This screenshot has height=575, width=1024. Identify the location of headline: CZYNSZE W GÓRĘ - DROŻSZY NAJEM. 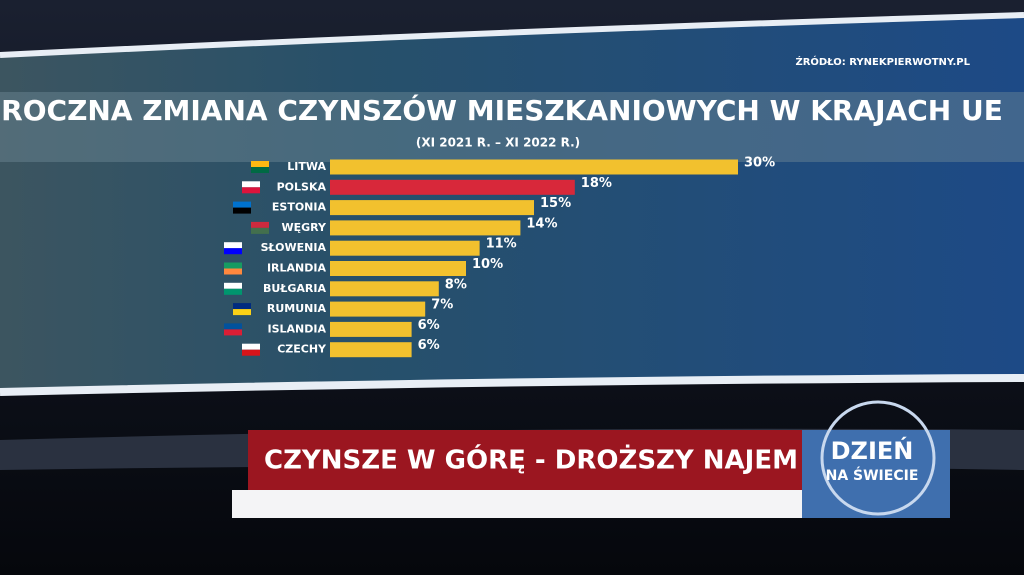
(531, 460).